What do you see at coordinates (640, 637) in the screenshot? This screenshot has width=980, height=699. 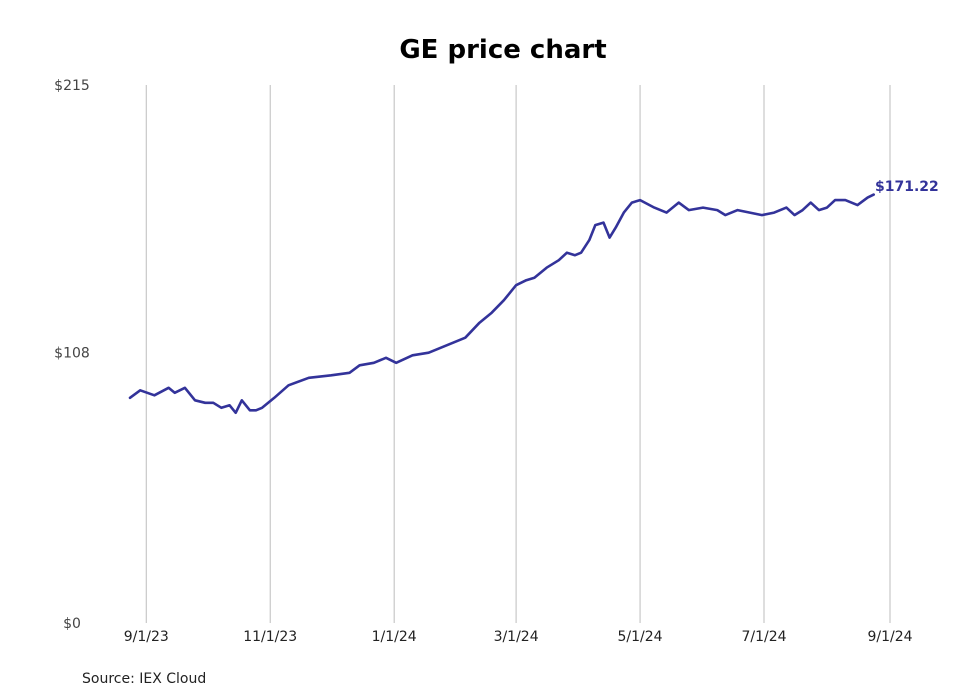 I see `x-tick-label: 5/1/24` at bounding box center [640, 637].